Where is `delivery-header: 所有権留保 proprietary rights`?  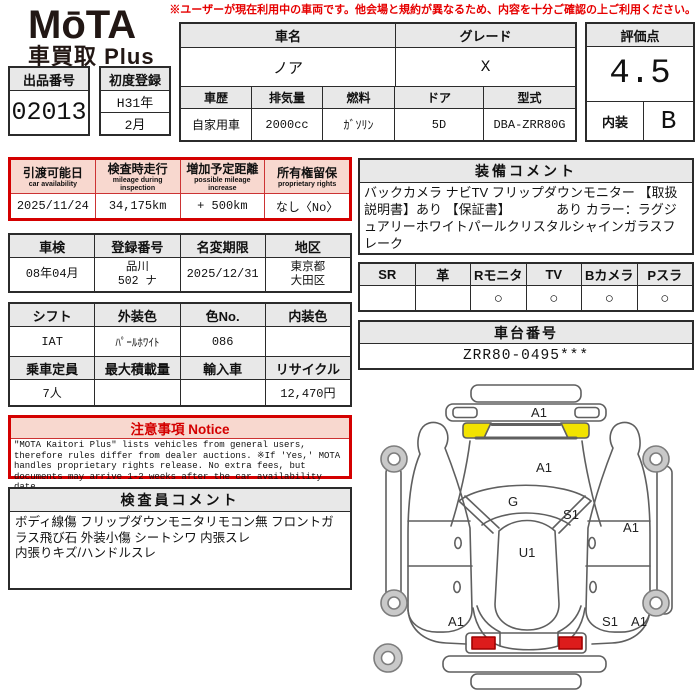 delivery-header: 所有権留保 proprietary rights is located at coordinates (306, 176).